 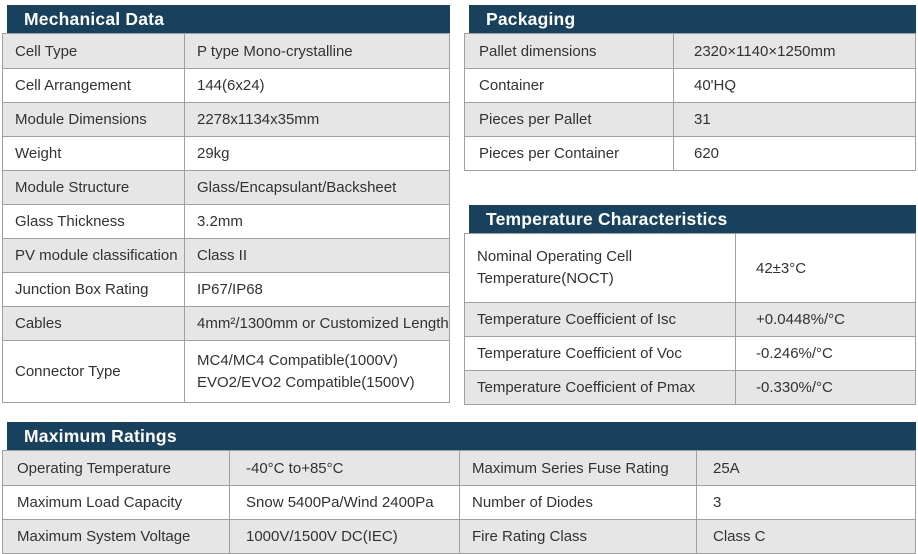 I want to click on row-label: Temperature Coefficient of Isc, so click(x=576, y=319).